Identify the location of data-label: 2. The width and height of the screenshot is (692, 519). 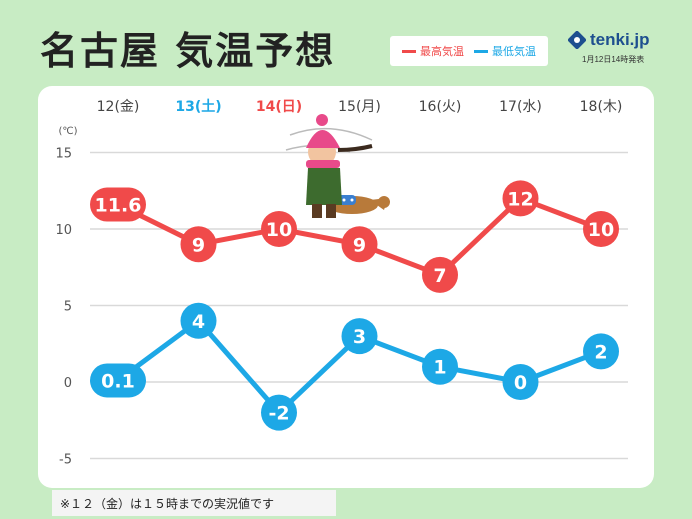
(600, 352).